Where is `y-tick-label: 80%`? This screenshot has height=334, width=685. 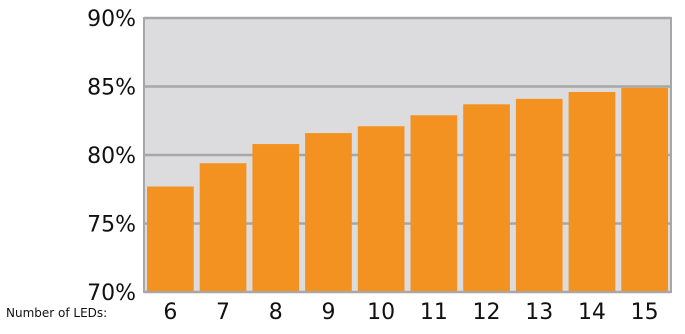
y-tick-label: 80% is located at coordinates (111, 156).